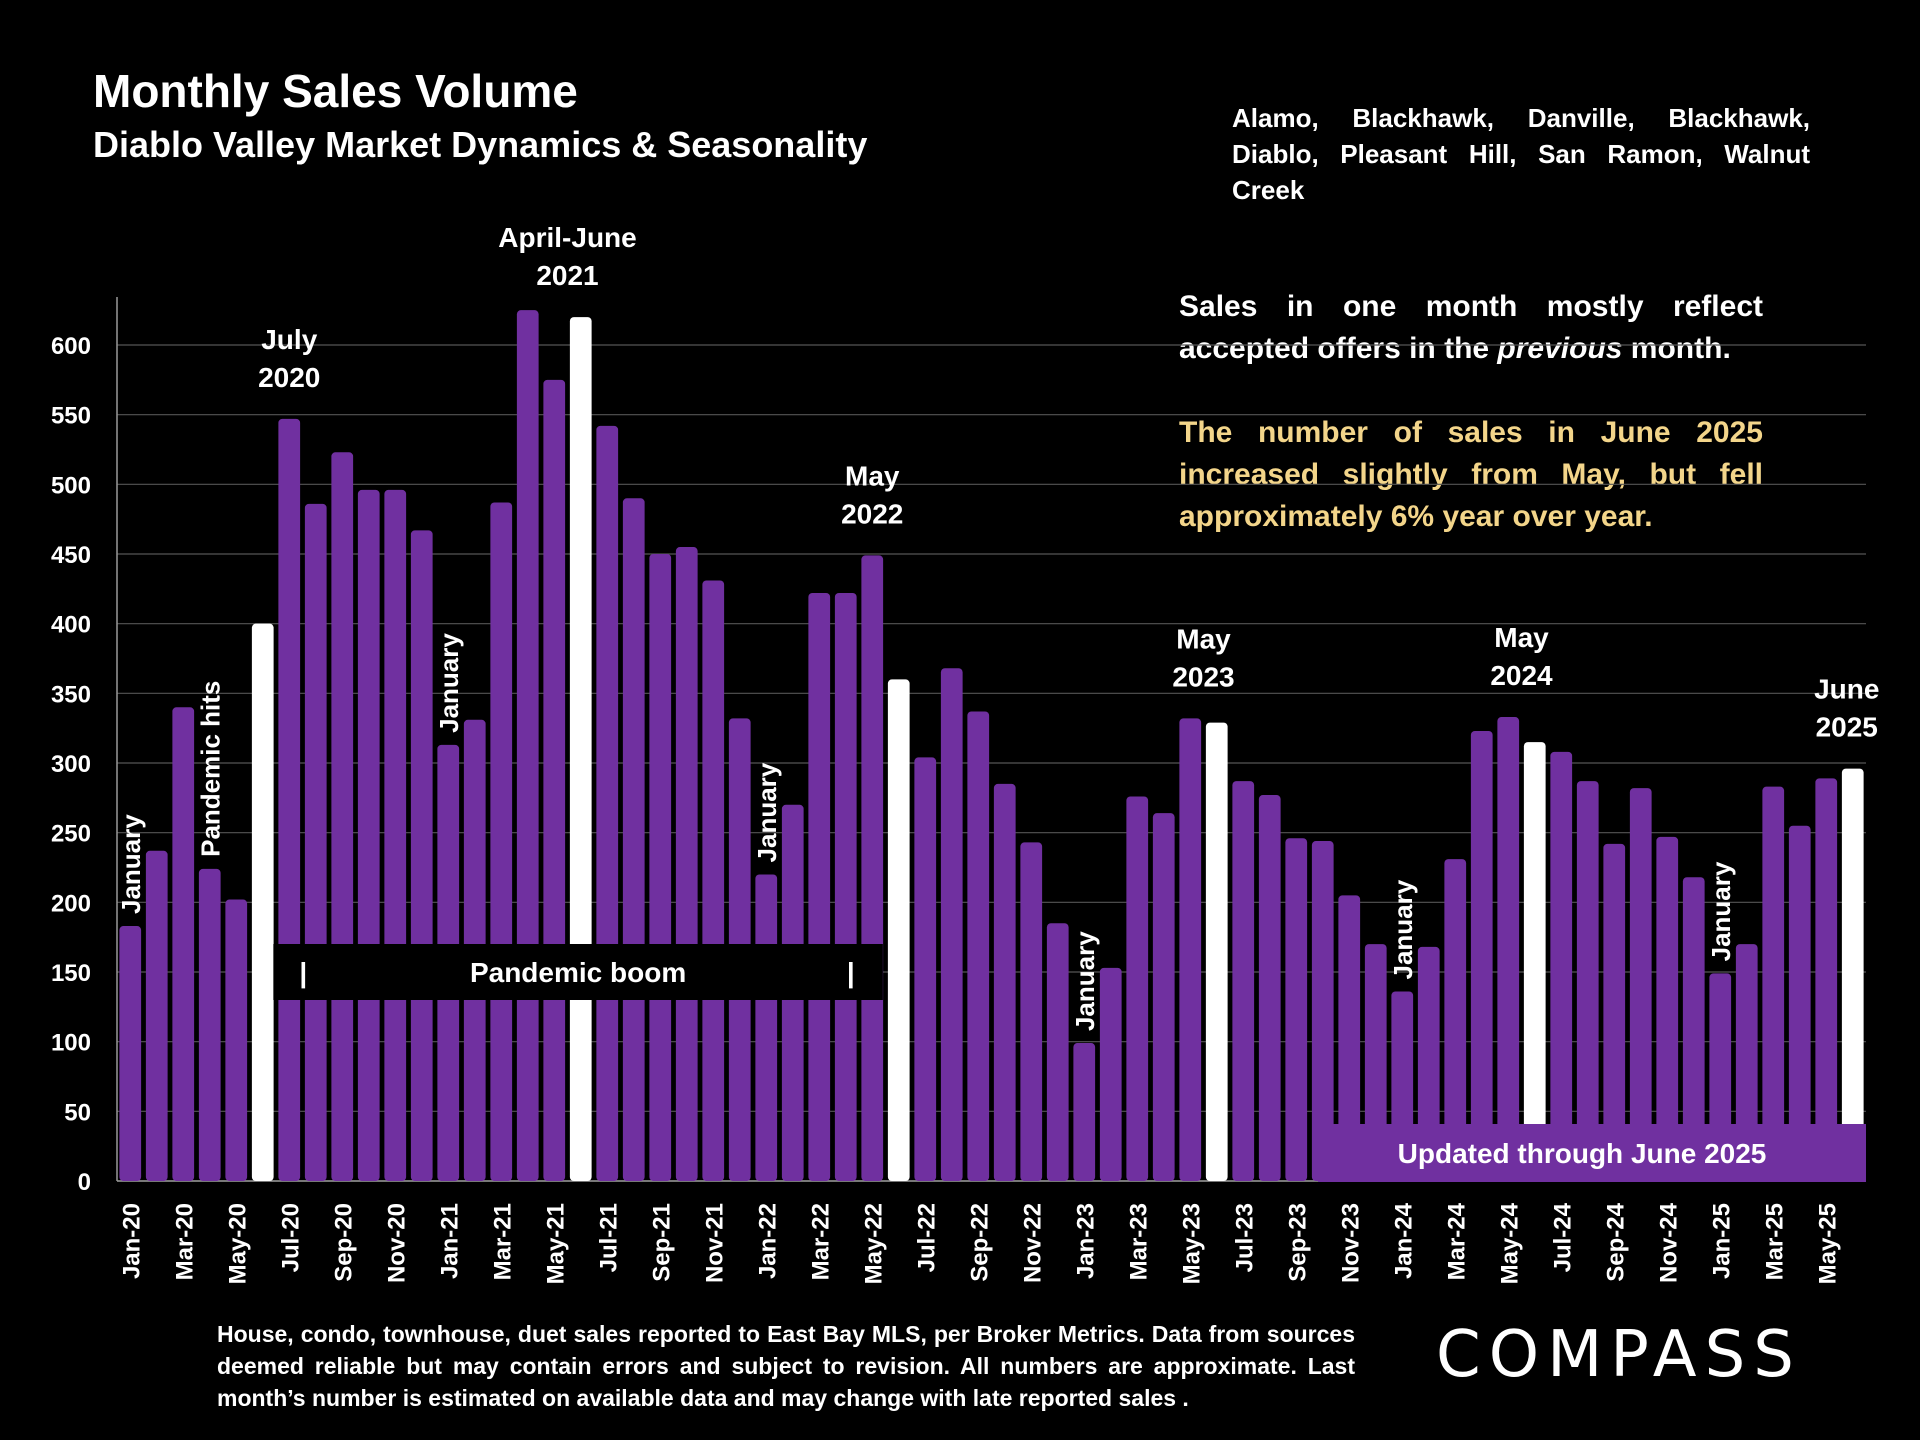  Describe the element at coordinates (820, 1241) in the screenshot. I see `x-tick-label: Mar-22` at that location.